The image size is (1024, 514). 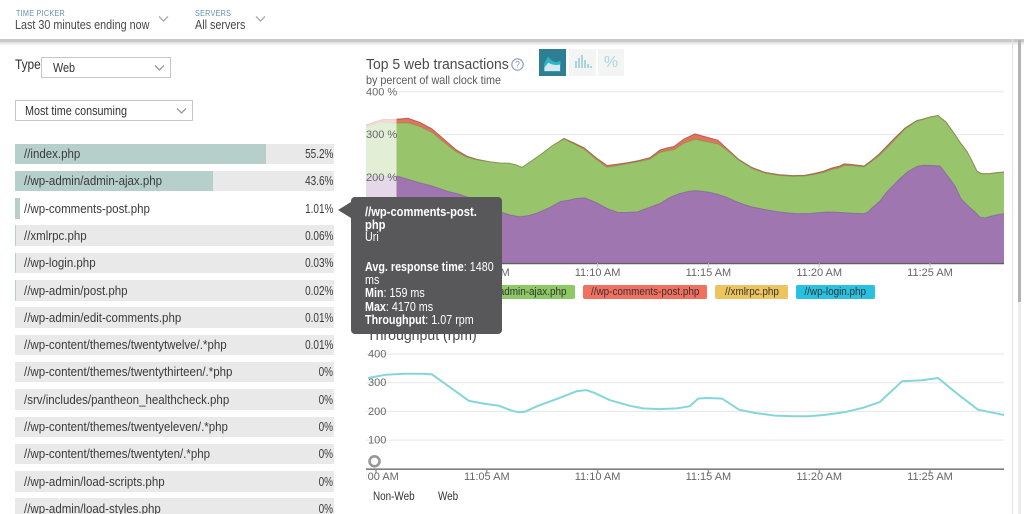 I want to click on svg-text: 400, so click(x=377, y=355).